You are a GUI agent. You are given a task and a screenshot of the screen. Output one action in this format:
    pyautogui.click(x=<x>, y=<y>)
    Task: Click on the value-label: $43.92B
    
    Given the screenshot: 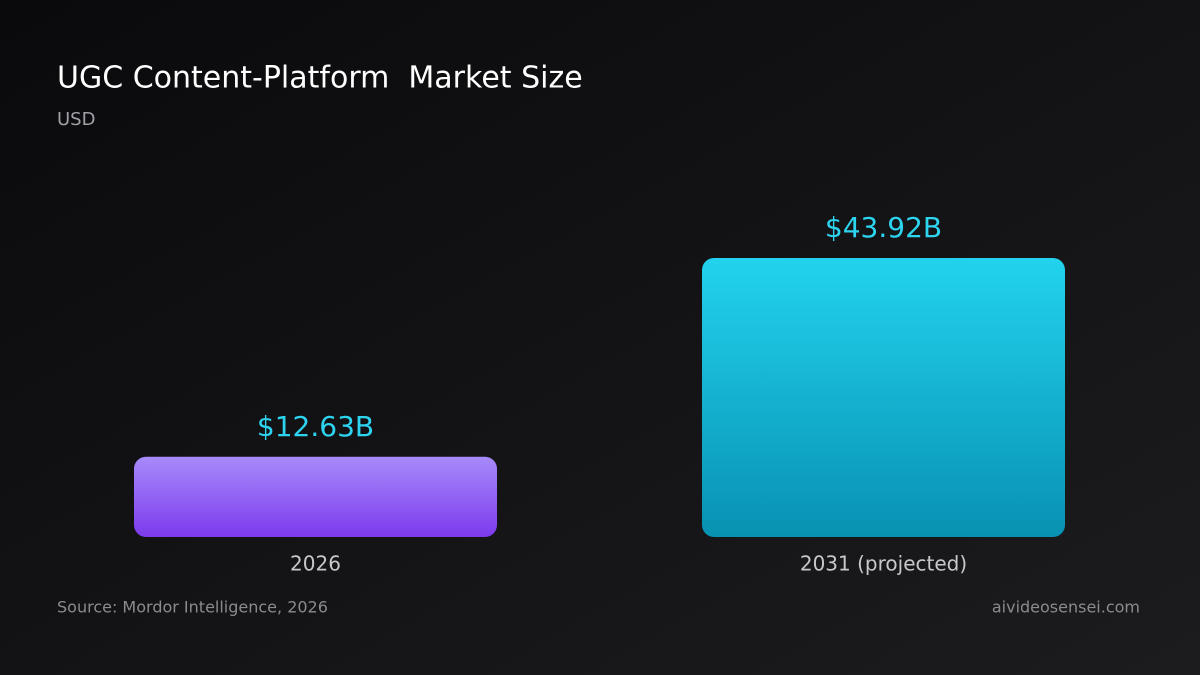 What is the action you would take?
    pyautogui.click(x=883, y=227)
    